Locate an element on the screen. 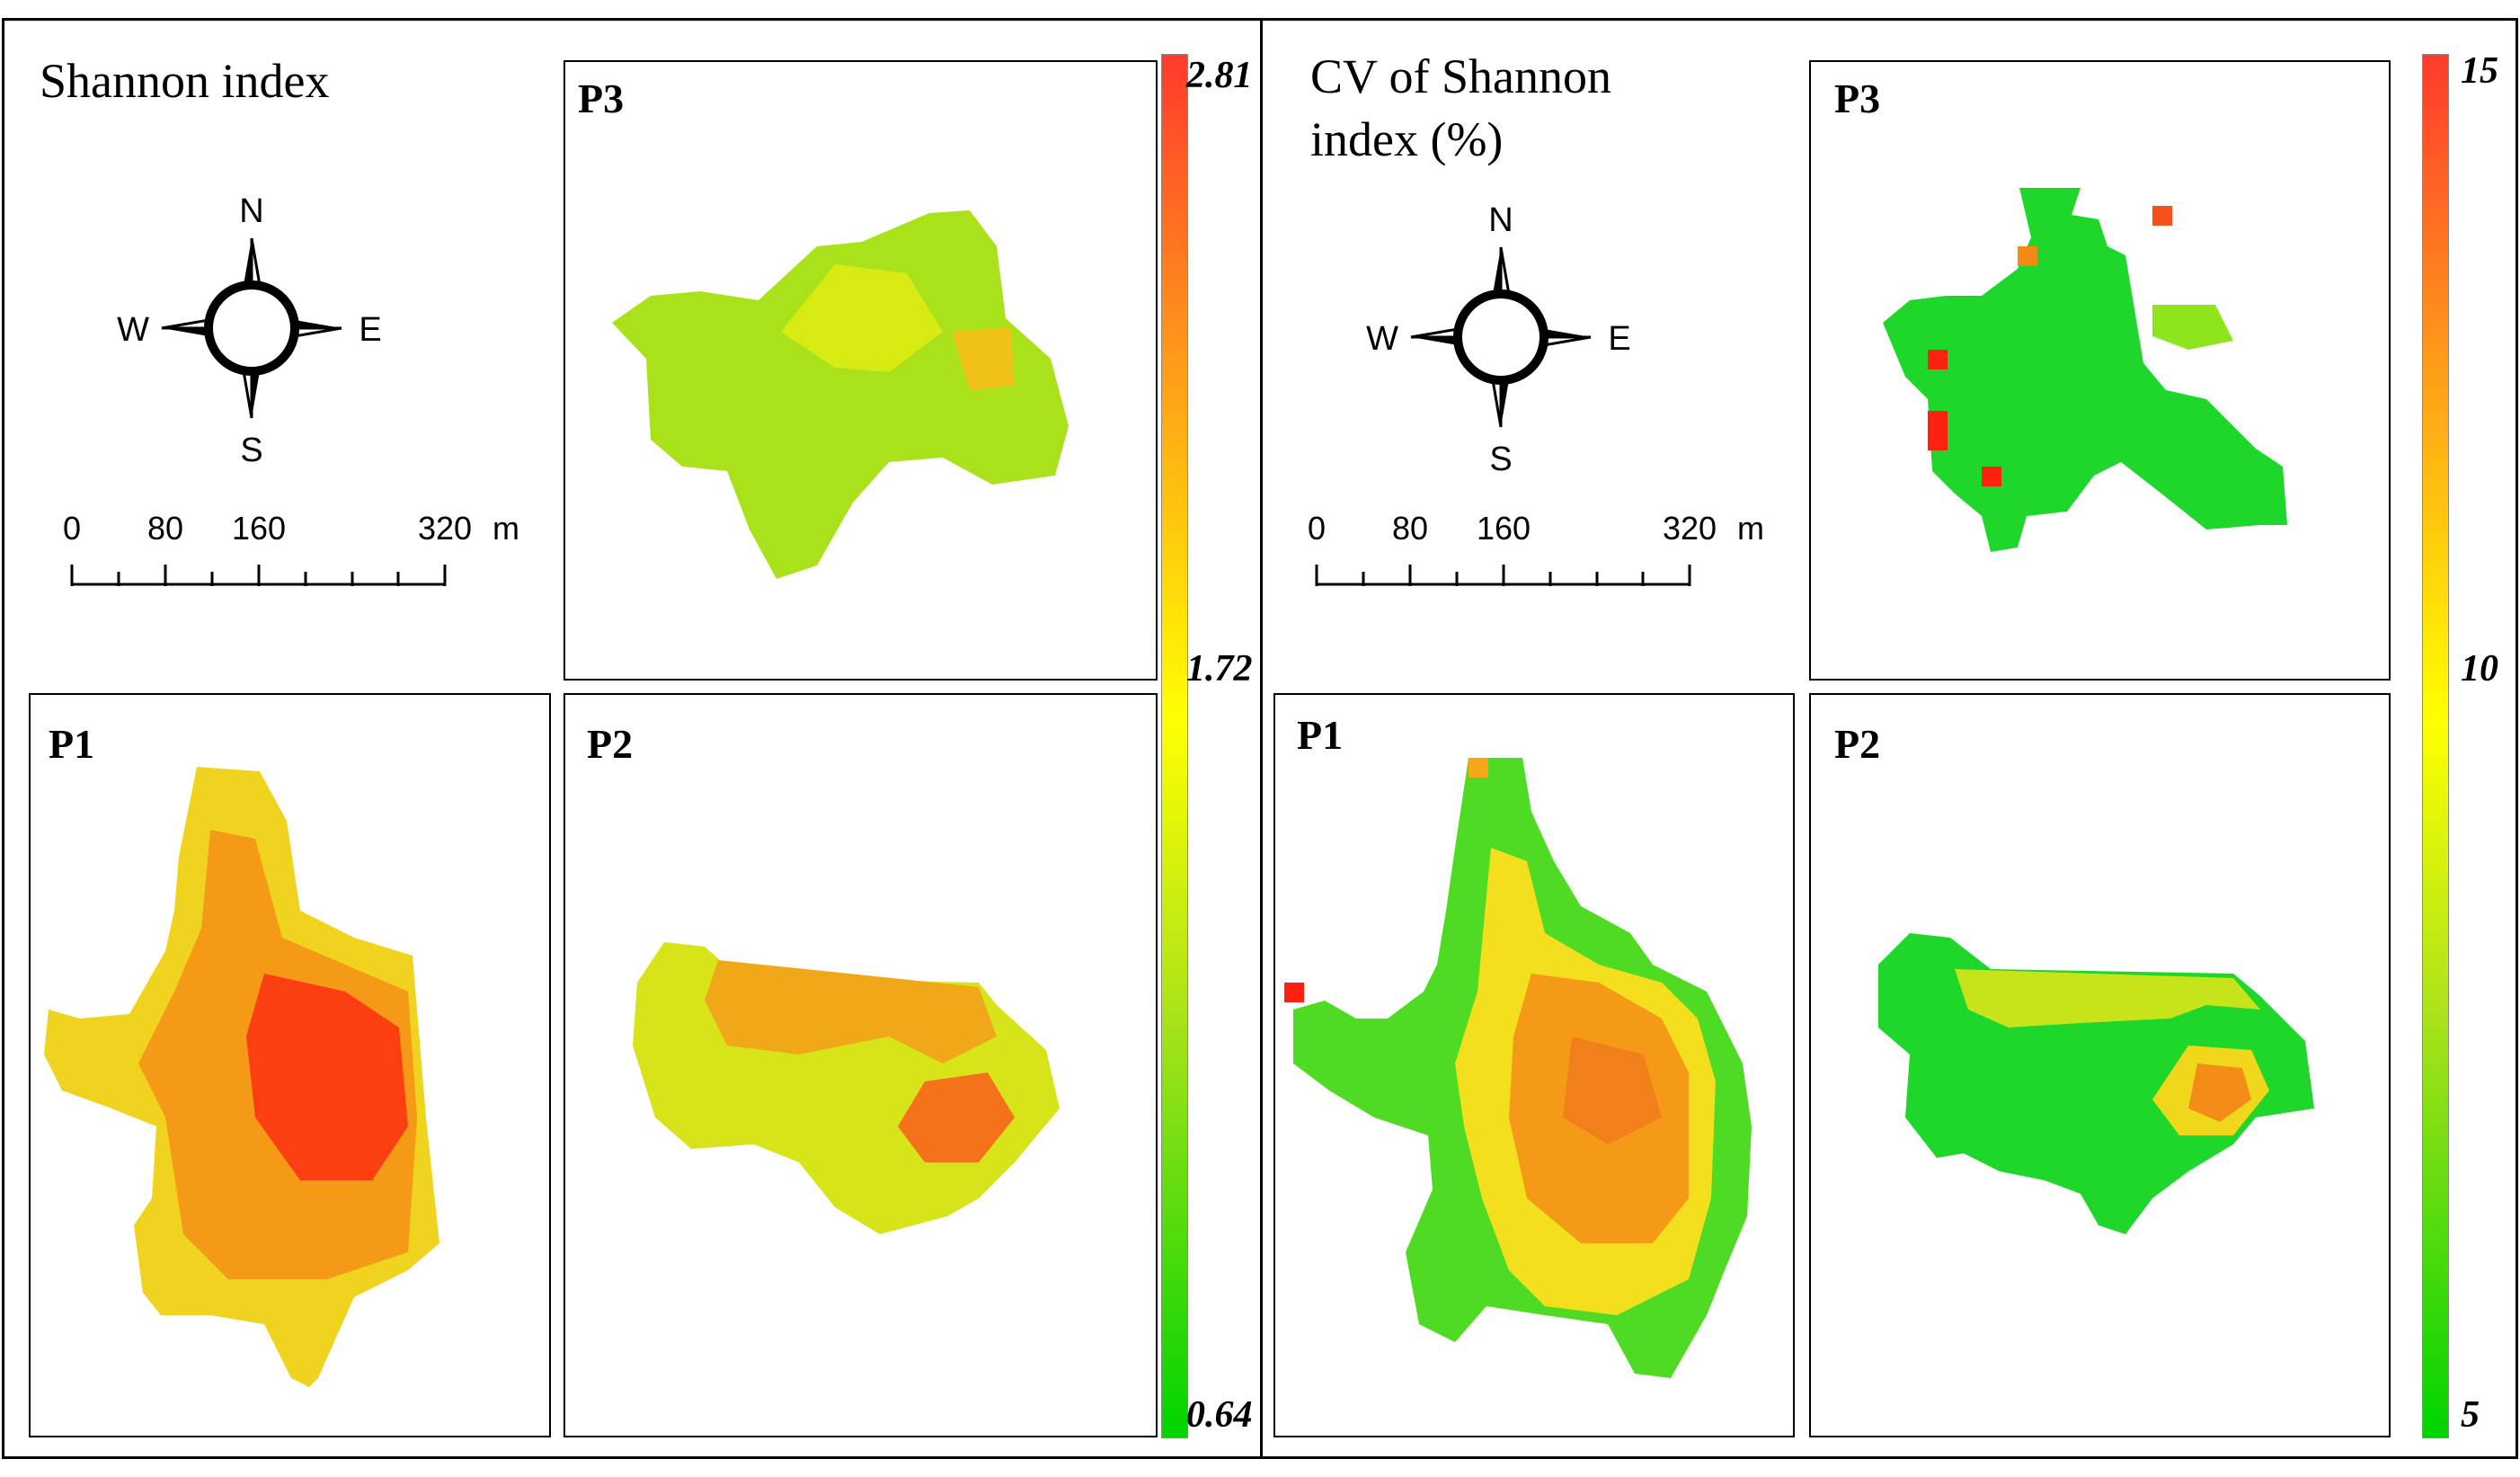 Image resolution: width=2520 pixels, height=1477 pixels. panel-title-line1: CV of Shannon is located at coordinates (1461, 76).